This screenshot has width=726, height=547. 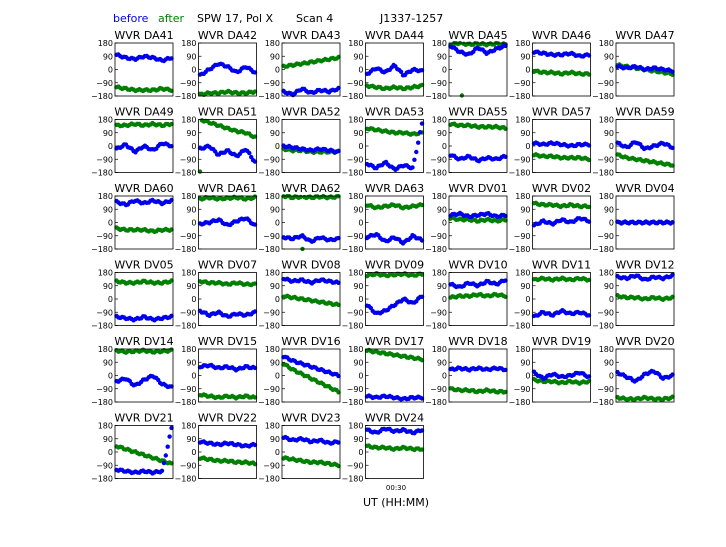 I want to click on panel-title: WVR DV21, so click(x=143, y=418).